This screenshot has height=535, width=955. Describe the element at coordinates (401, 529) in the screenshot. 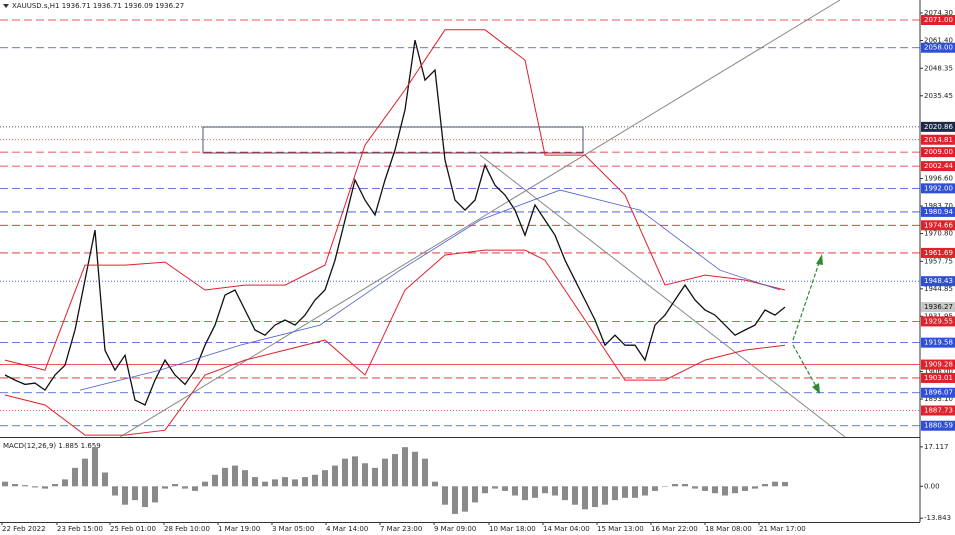

I see `x-tick-label: 7 Mar 23:00` at that location.